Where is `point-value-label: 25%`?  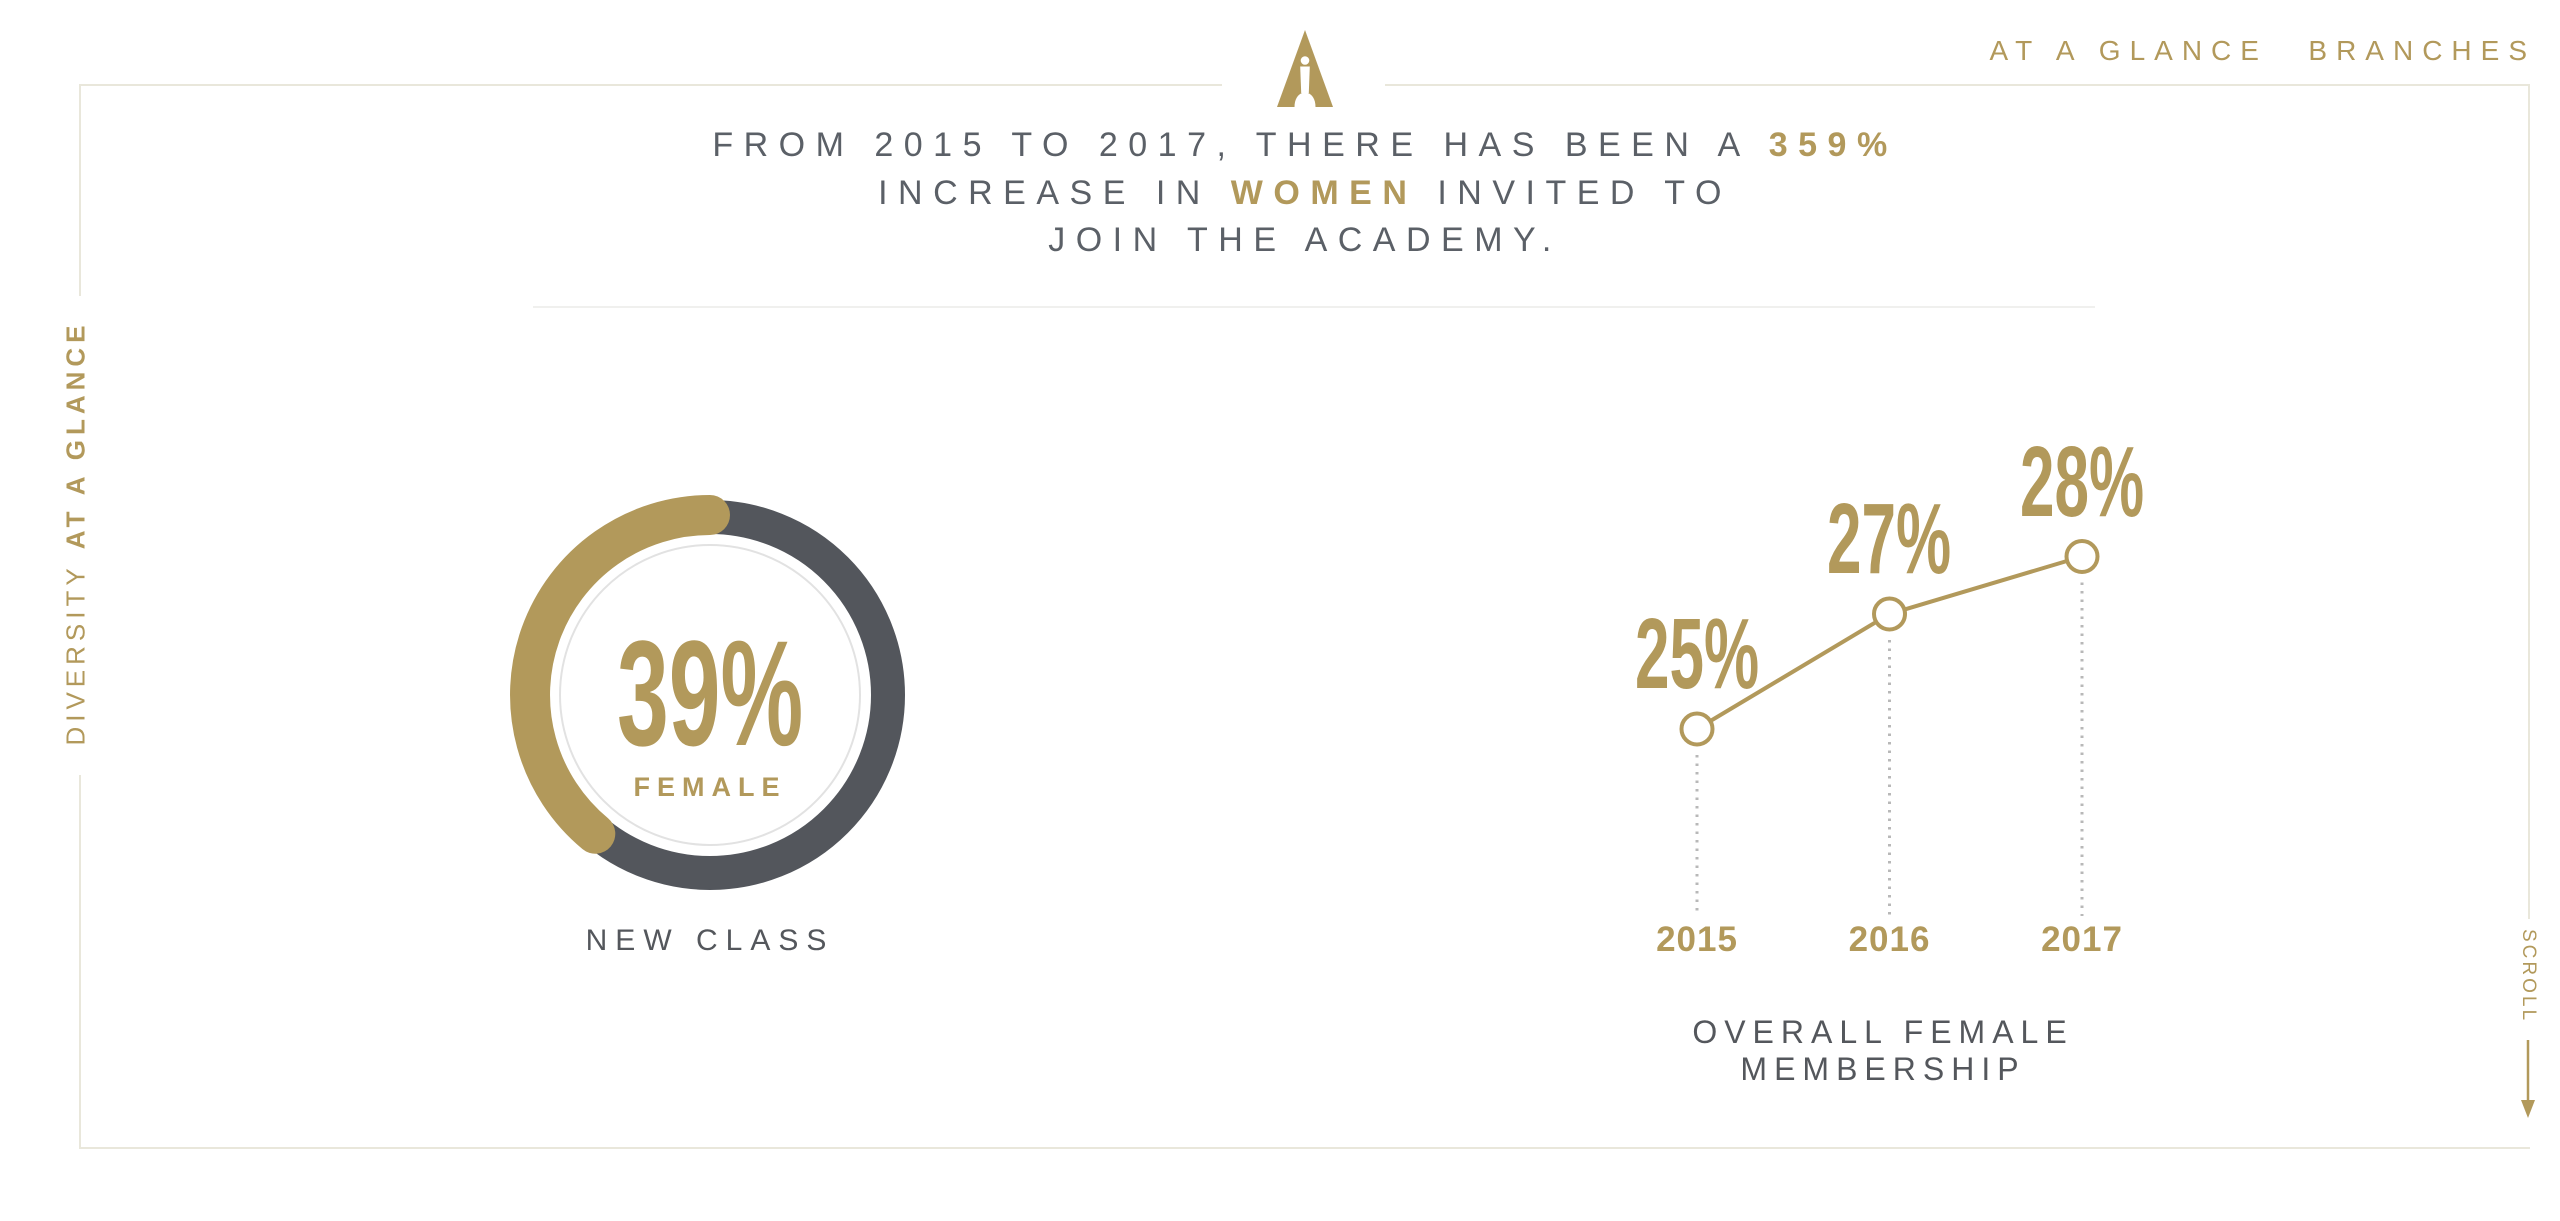
point-value-label: 25% is located at coordinates (1697, 654).